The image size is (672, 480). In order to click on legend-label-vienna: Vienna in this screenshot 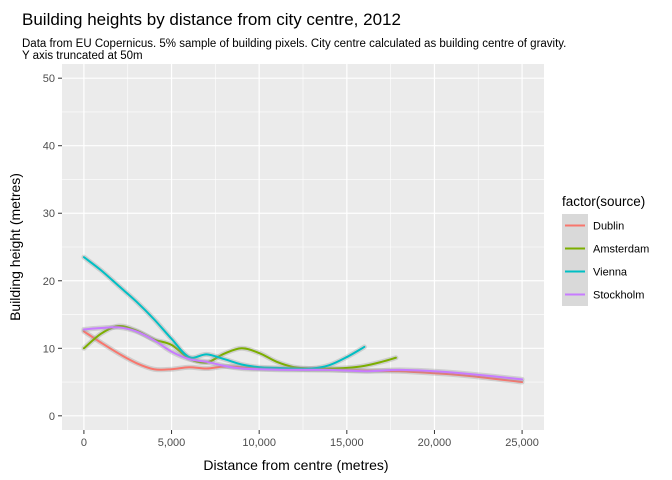, I will do `click(610, 273)`.